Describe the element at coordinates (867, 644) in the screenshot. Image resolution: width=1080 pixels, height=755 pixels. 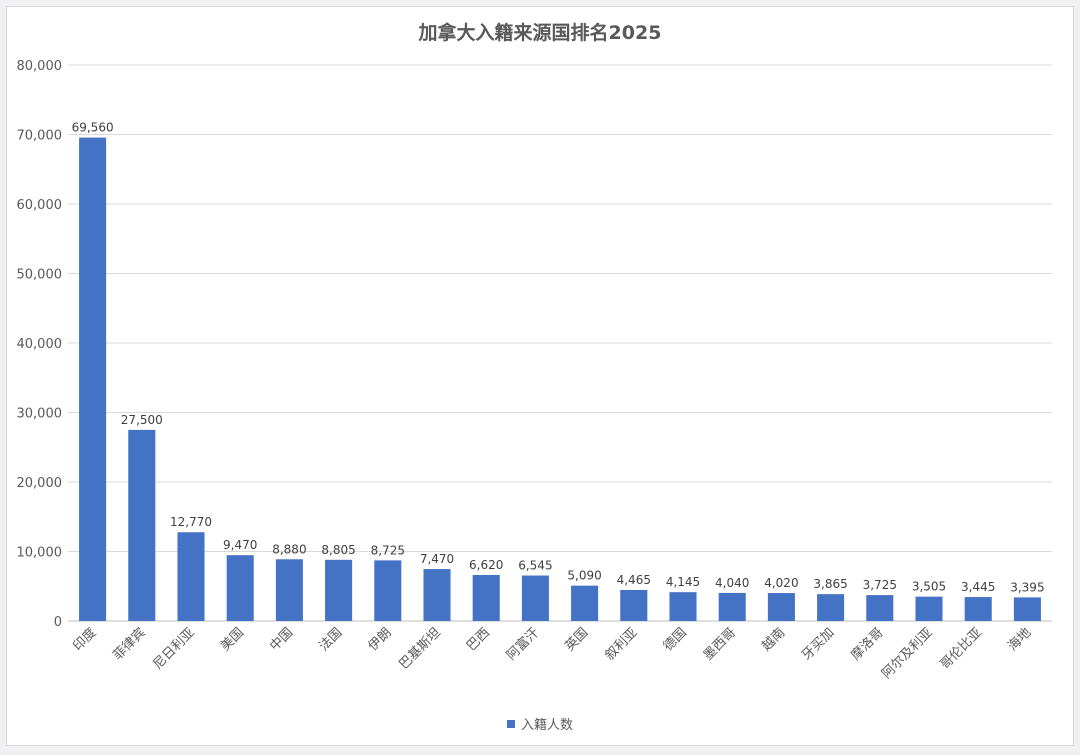
I see `x-tick-label: 摩洛哥` at that location.